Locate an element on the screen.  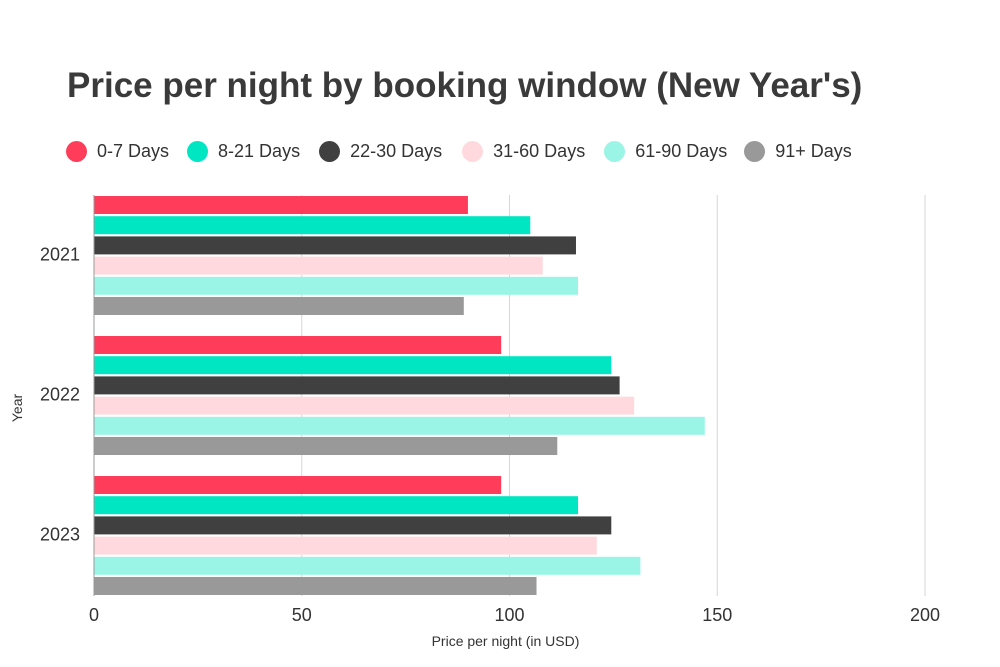
y-tick-label: 2022 is located at coordinates (60, 395).